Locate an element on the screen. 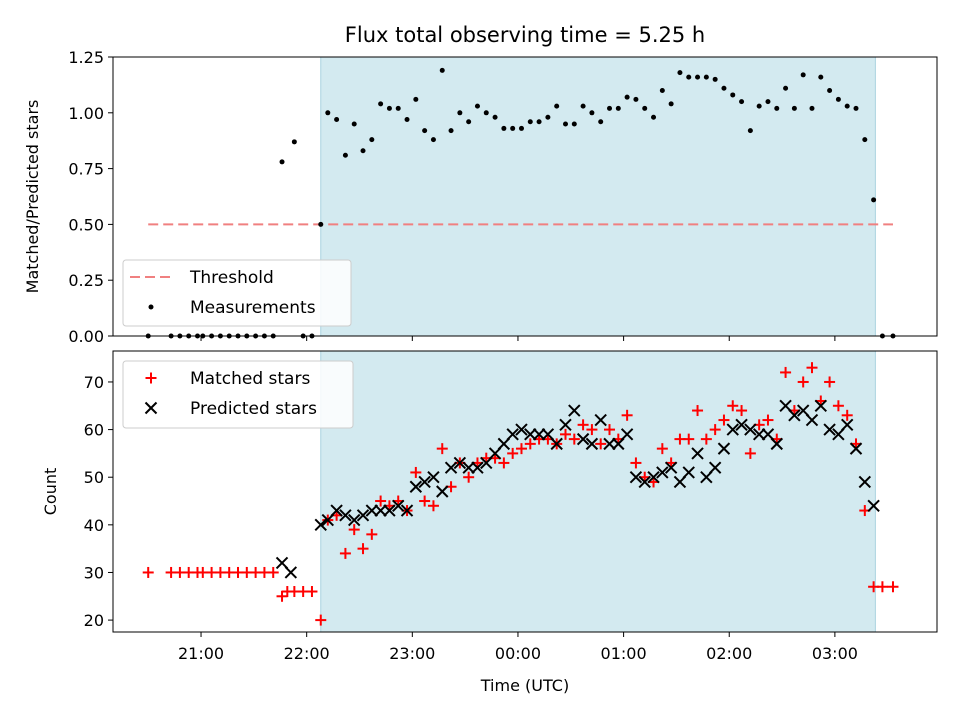  legend-predicted-label: Predicted stars is located at coordinates (253, 409).